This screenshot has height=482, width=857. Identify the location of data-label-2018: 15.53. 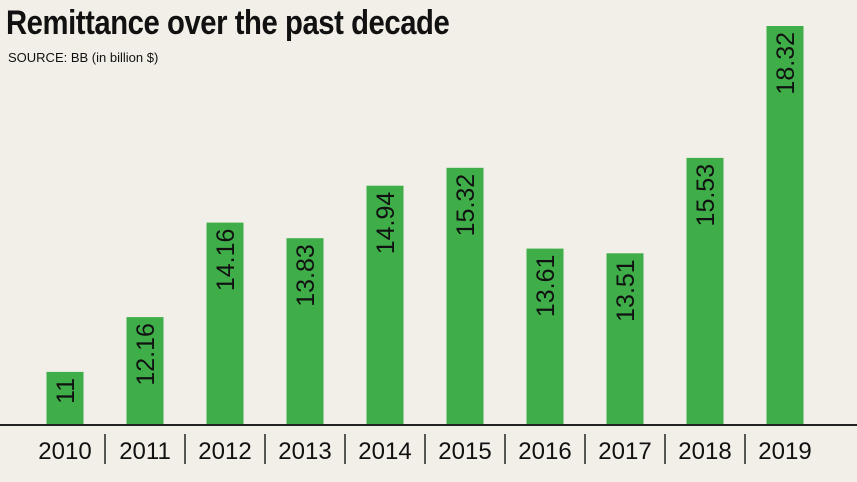
(706, 195).